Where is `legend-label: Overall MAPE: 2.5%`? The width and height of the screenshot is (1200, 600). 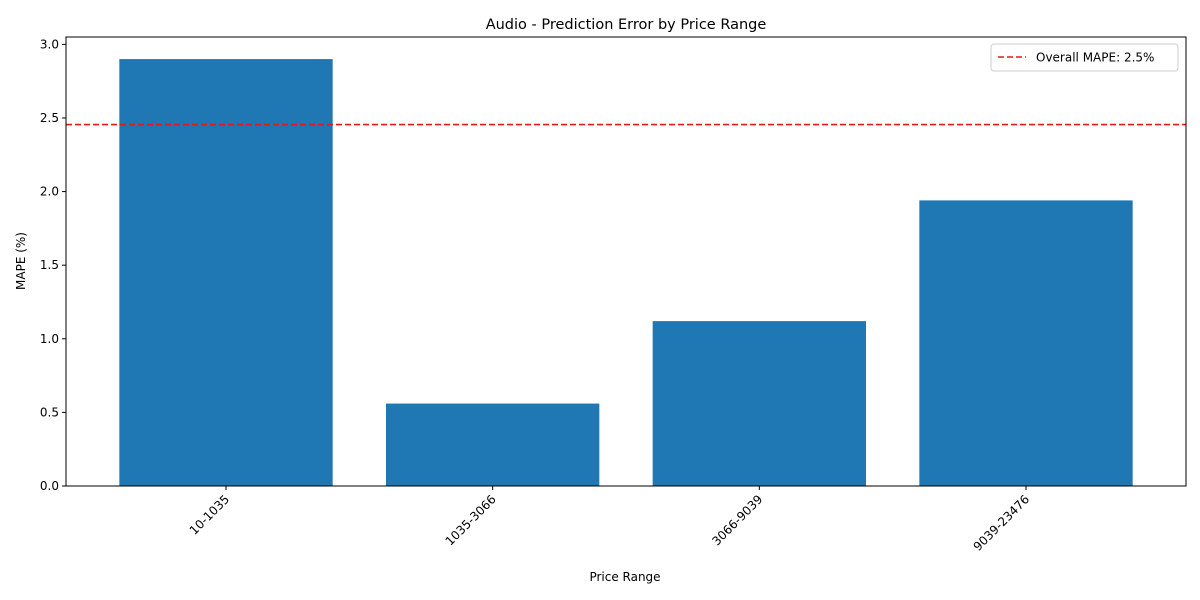
legend-label: Overall MAPE: 2.5% is located at coordinates (1095, 58).